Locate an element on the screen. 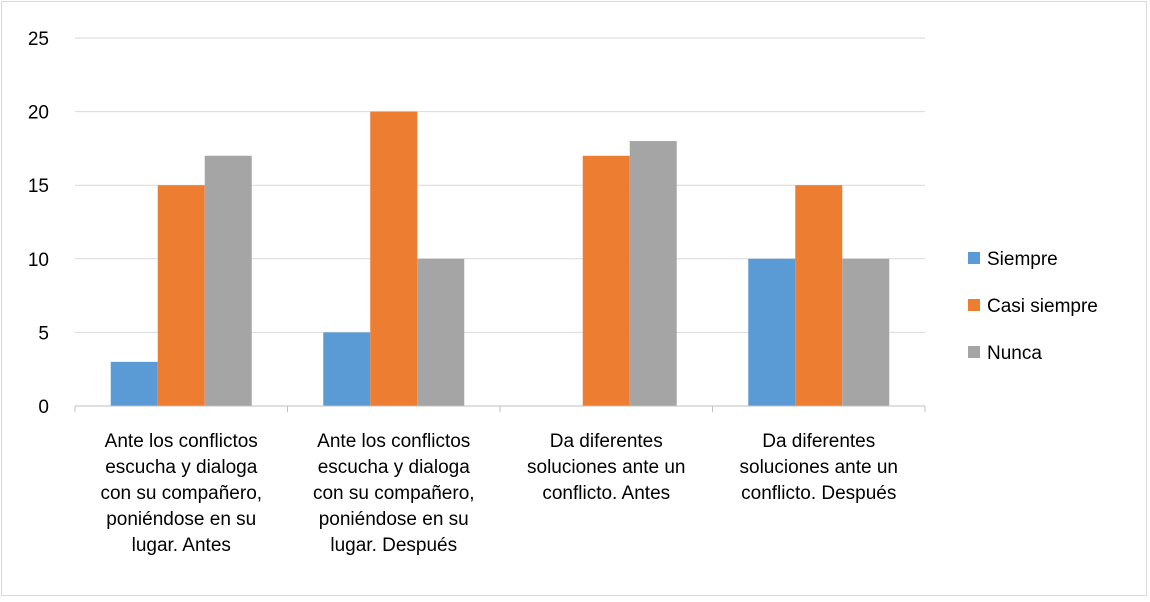 The image size is (1150, 602). x-category-label-line: conflicto. Antes is located at coordinates (606, 493).